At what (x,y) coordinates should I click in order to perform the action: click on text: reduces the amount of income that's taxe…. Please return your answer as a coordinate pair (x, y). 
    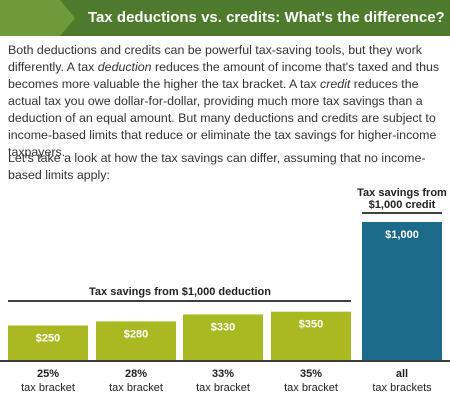
    Looking at the image, I should click on (224, 75).